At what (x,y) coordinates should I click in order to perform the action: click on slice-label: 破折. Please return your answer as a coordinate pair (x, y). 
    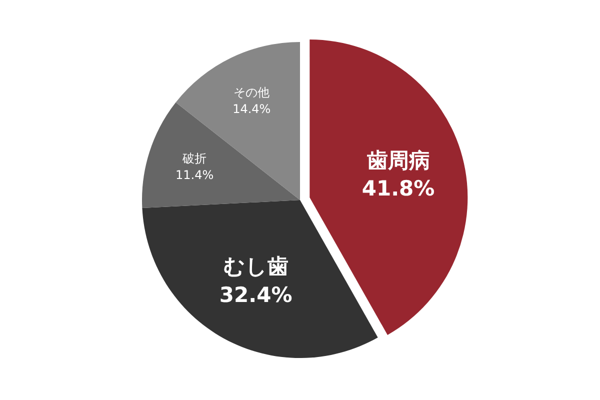
    Looking at the image, I should click on (194, 159).